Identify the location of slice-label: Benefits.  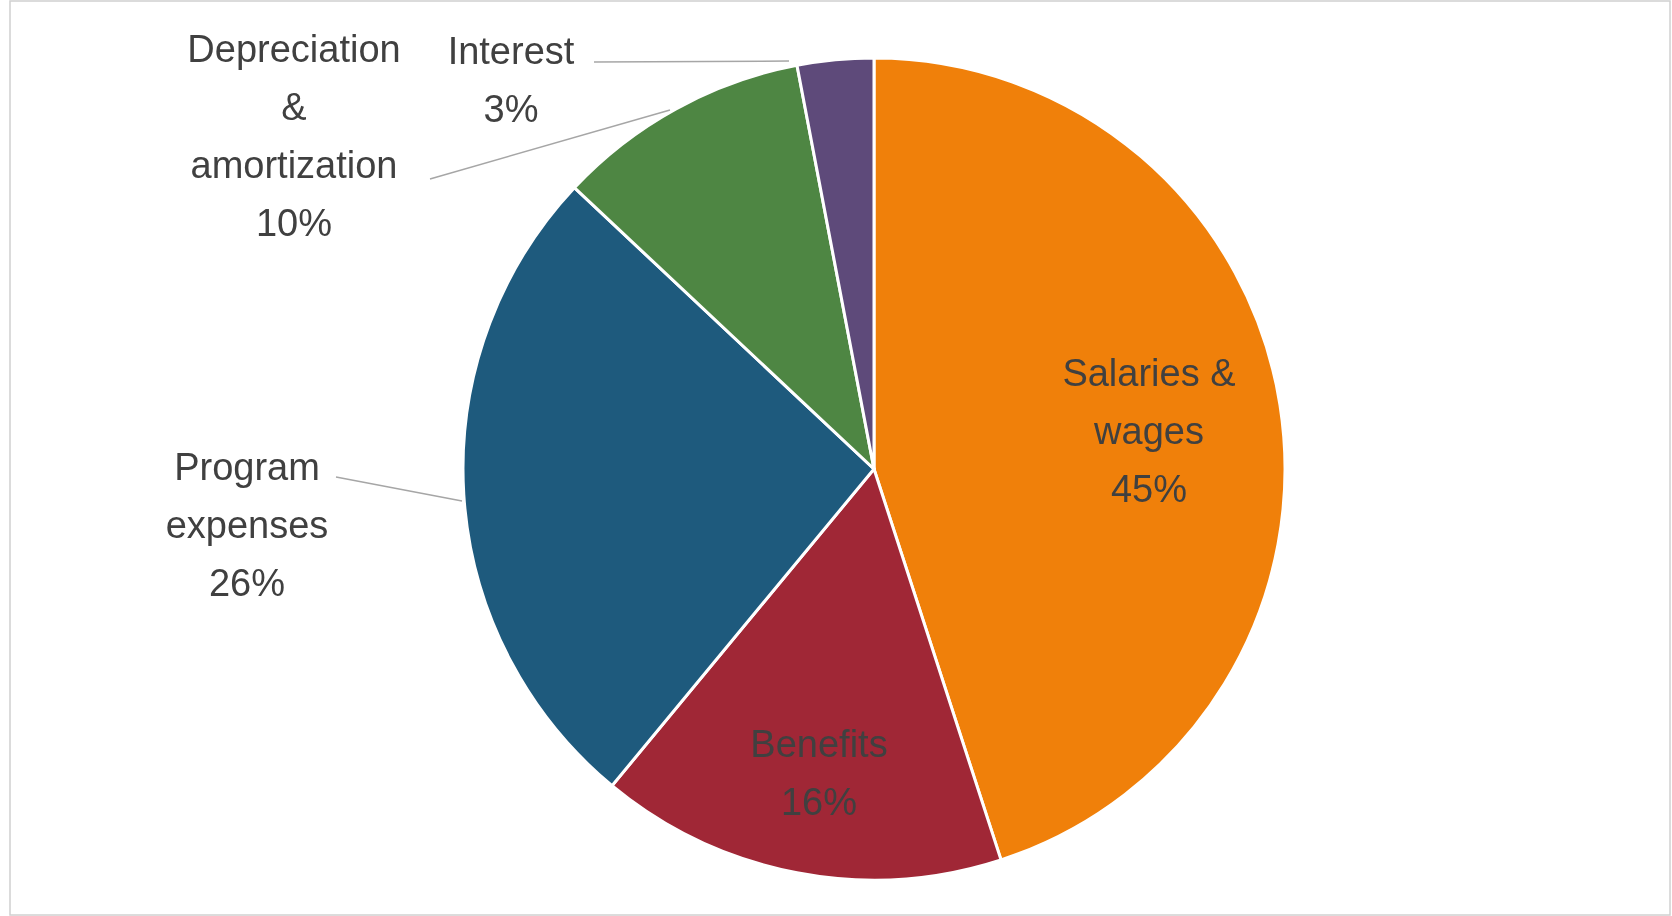
(819, 744).